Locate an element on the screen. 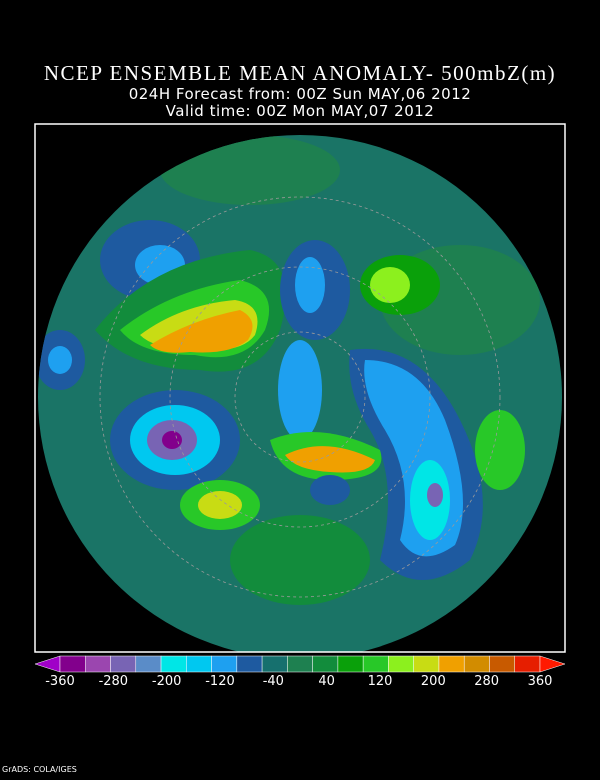 This screenshot has height=780, width=600. colorbar-label: -120 is located at coordinates (220, 681).